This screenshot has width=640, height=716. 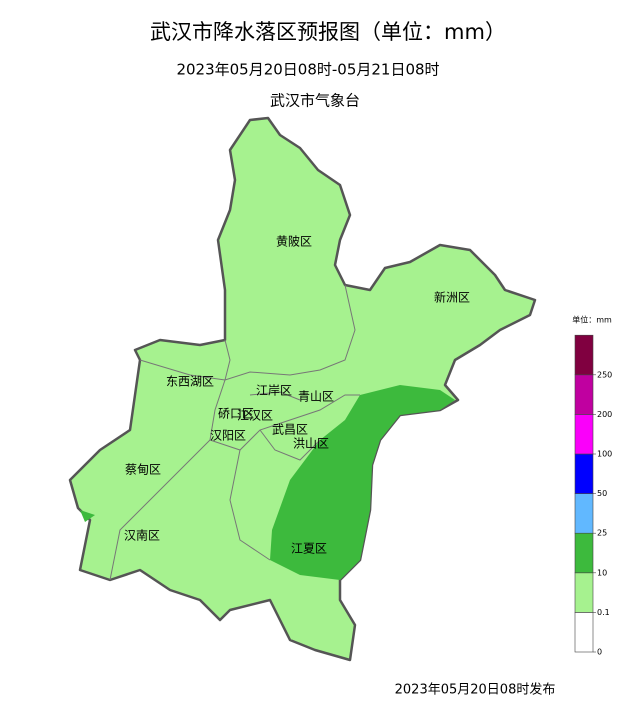 What do you see at coordinates (228, 436) in the screenshot?
I see `district-label: 汉阳区` at bounding box center [228, 436].